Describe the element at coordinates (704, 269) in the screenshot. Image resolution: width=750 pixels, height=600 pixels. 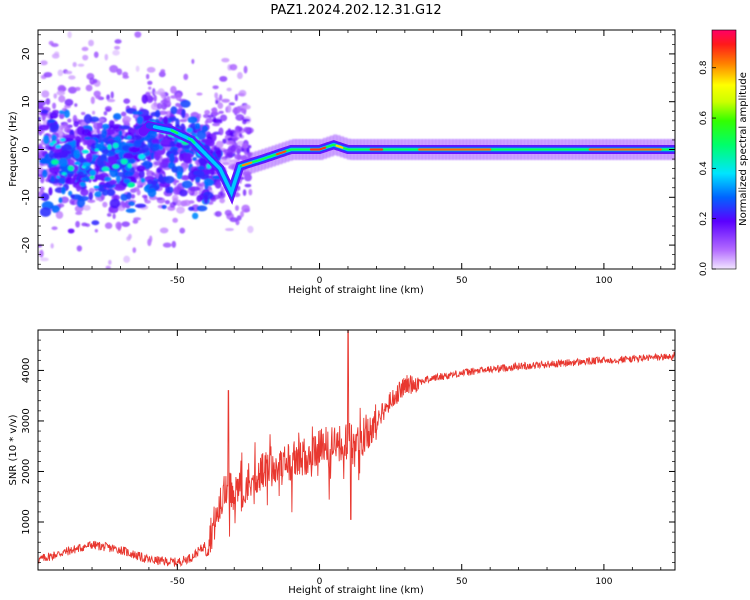
I see `colorbar-tick-label: 0.0` at that location.